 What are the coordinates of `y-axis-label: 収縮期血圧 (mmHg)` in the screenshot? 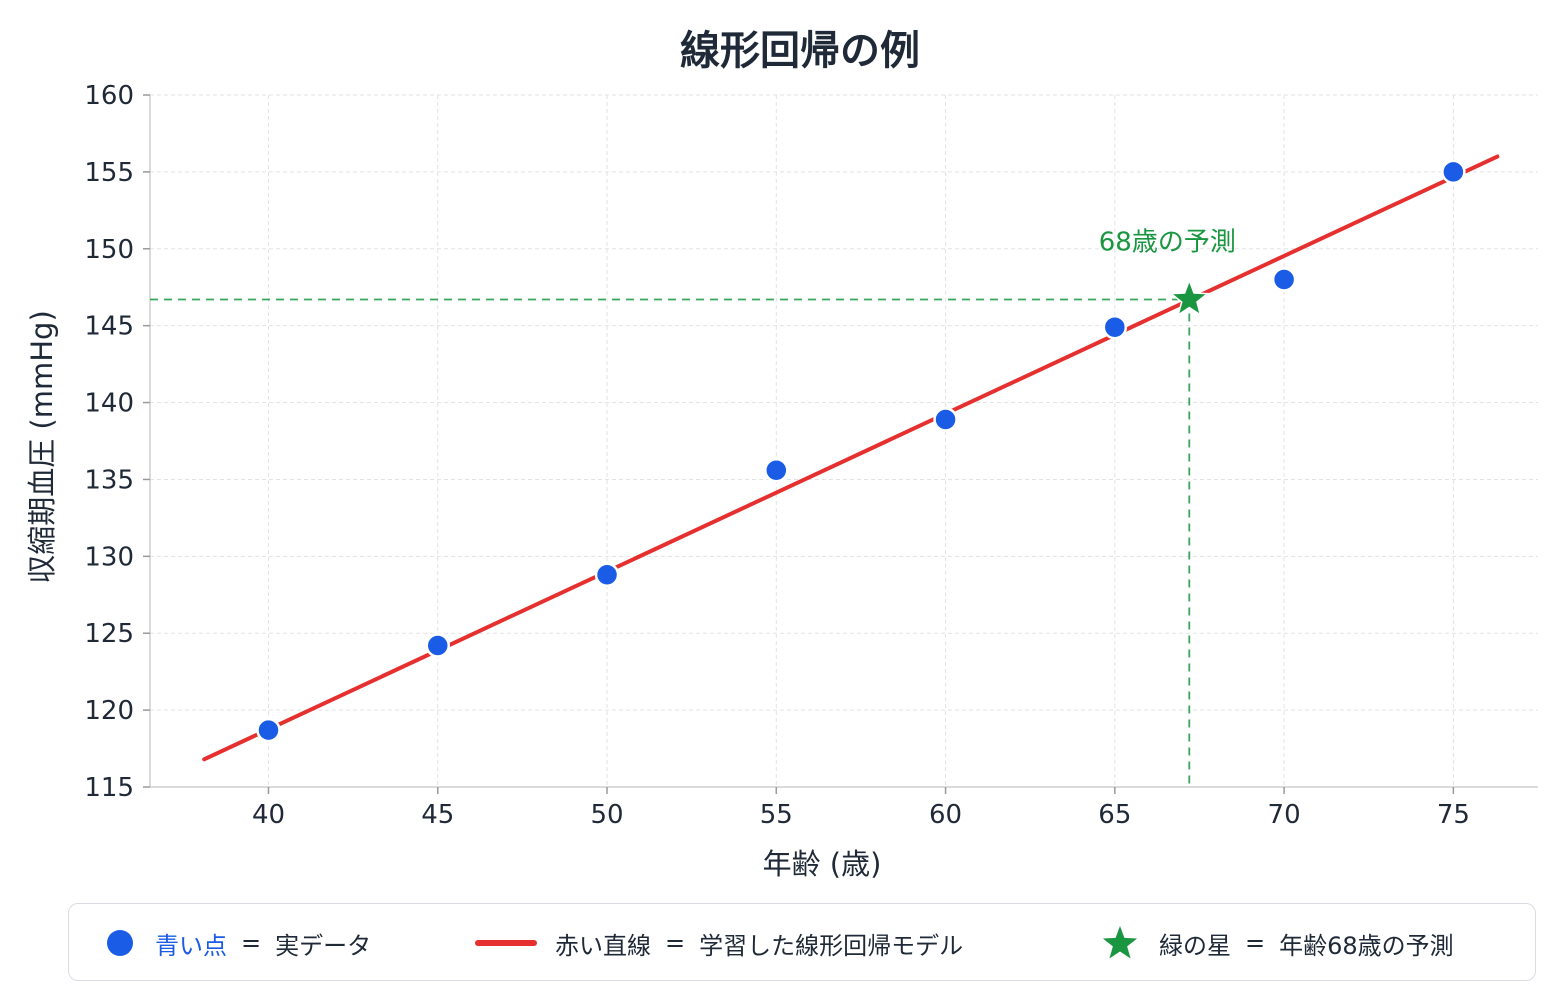 It's located at (42, 447).